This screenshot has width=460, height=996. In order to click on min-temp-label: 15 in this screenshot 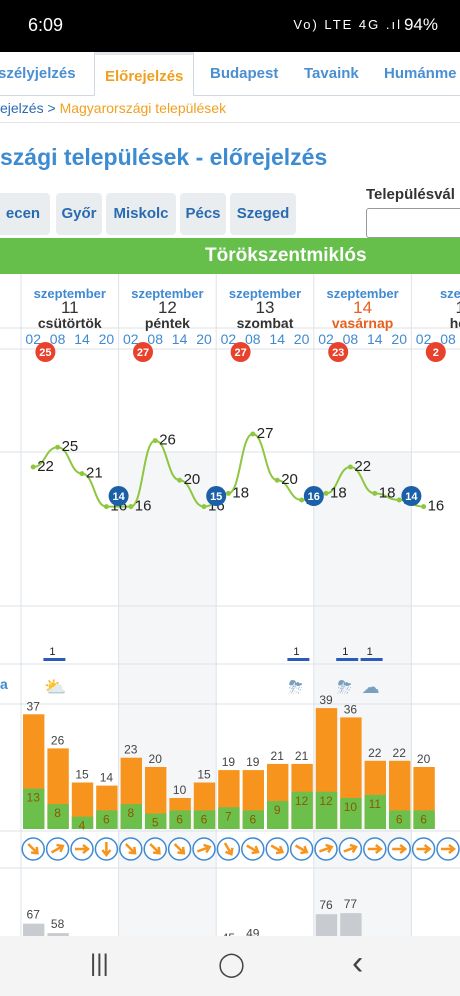, I will do `click(216, 497)`.